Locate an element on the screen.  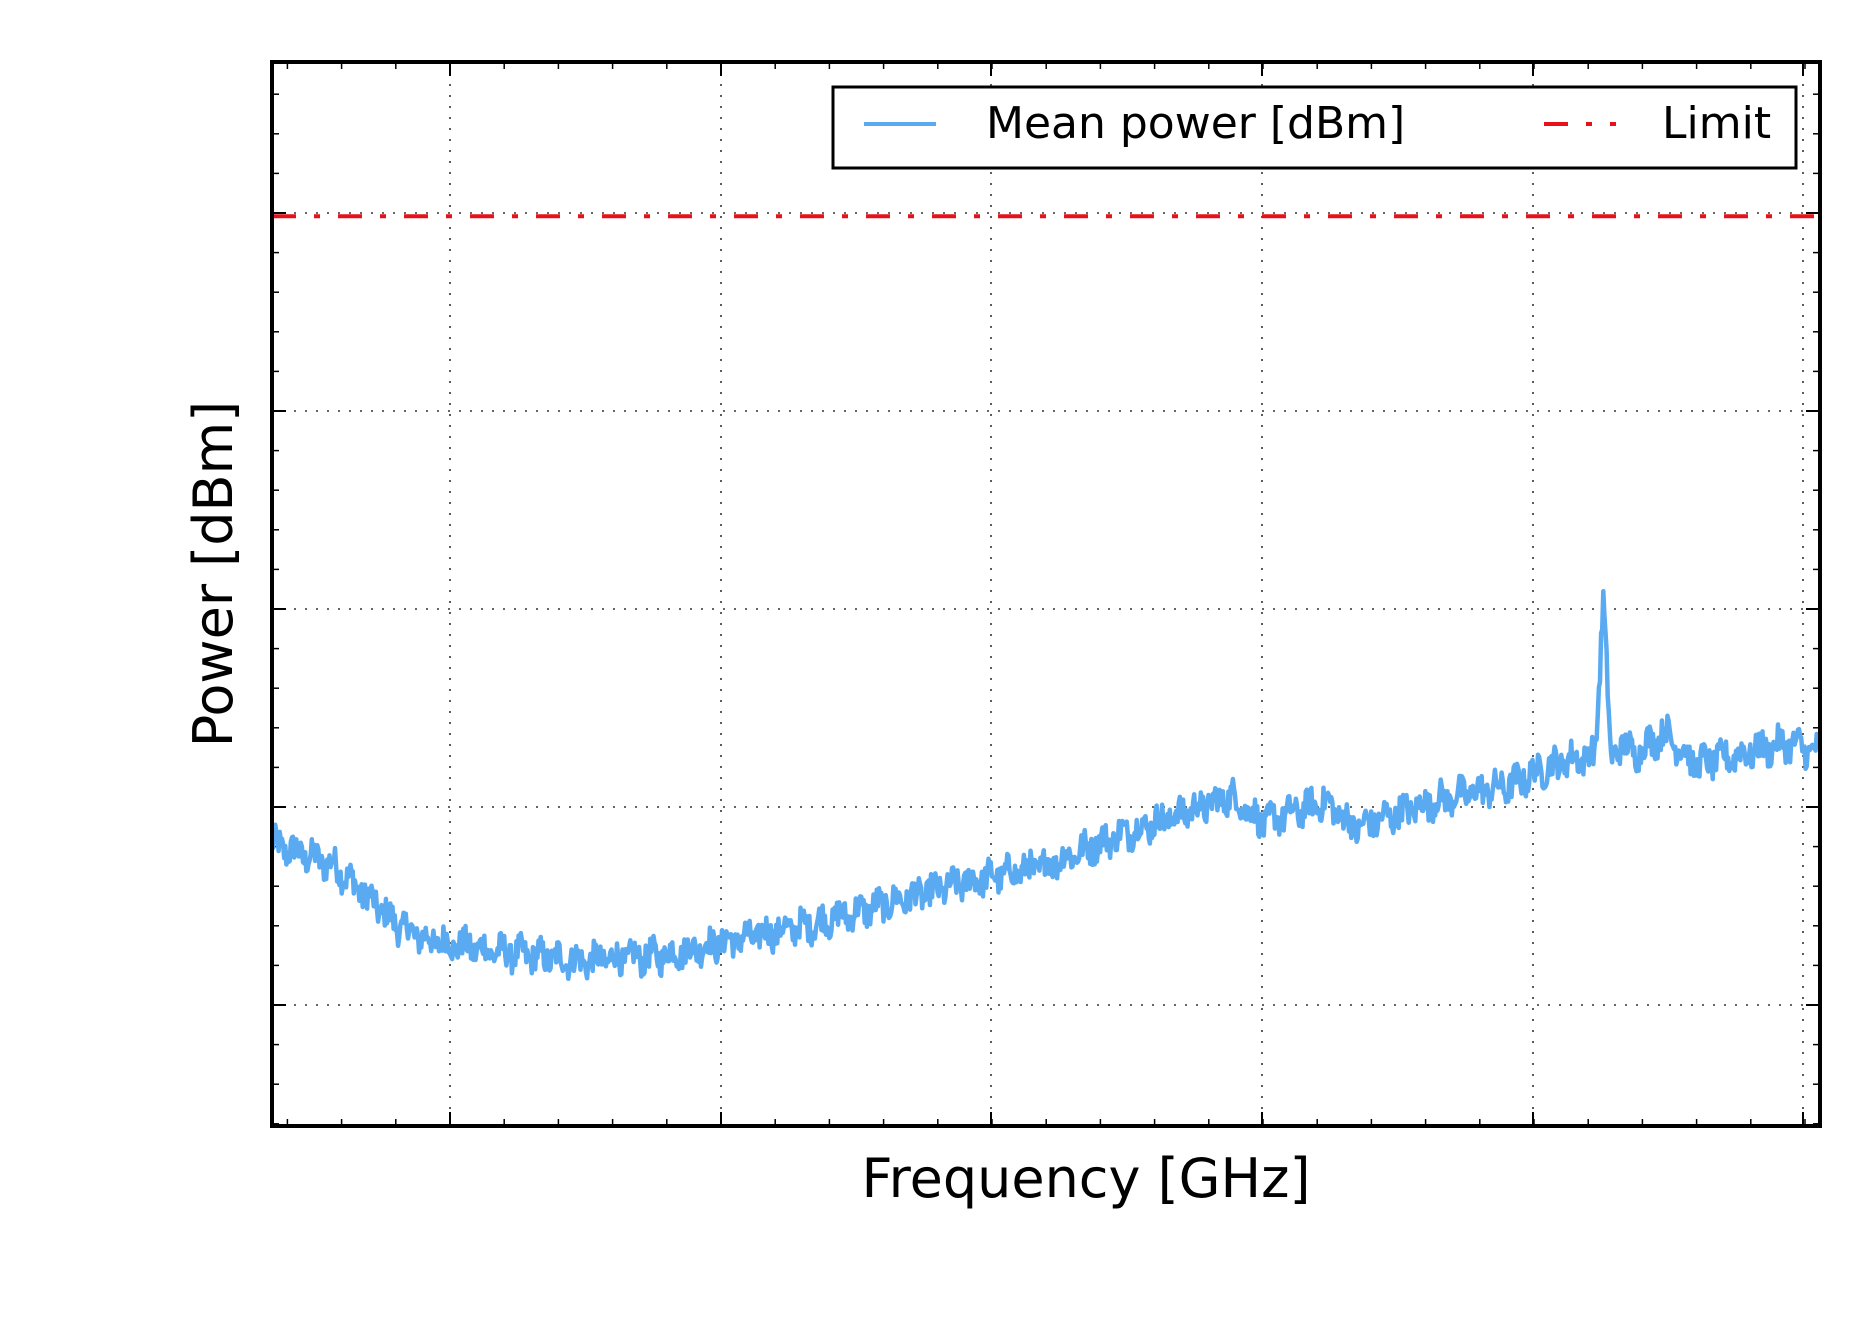
legend-label-limit: Limit is located at coordinates (1716, 123).